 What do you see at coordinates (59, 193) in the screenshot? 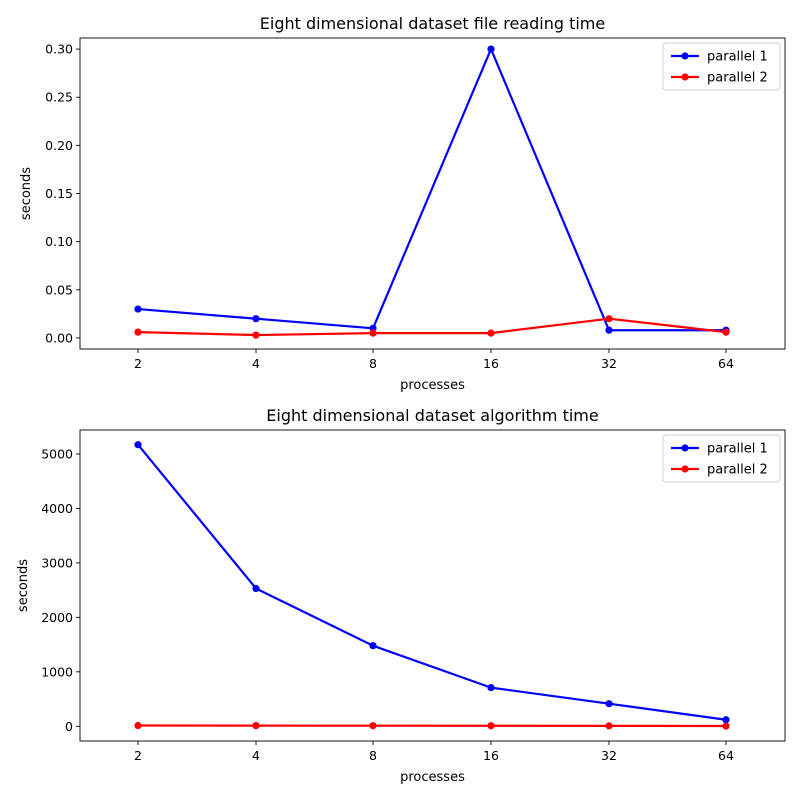
I see `y-tick-label: 0.15` at bounding box center [59, 193].